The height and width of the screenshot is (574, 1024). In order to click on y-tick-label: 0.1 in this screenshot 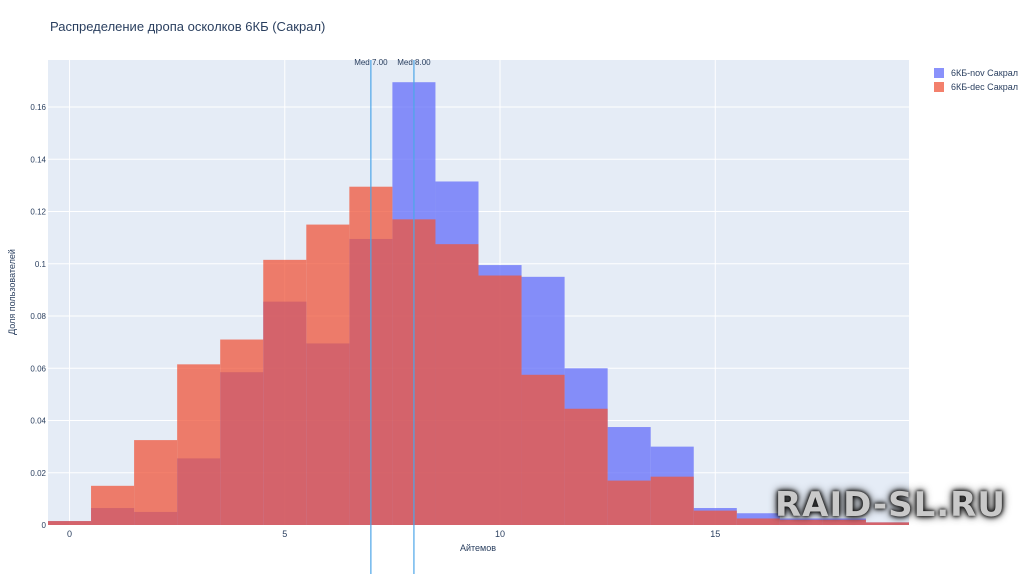, I will do `click(41, 264)`.